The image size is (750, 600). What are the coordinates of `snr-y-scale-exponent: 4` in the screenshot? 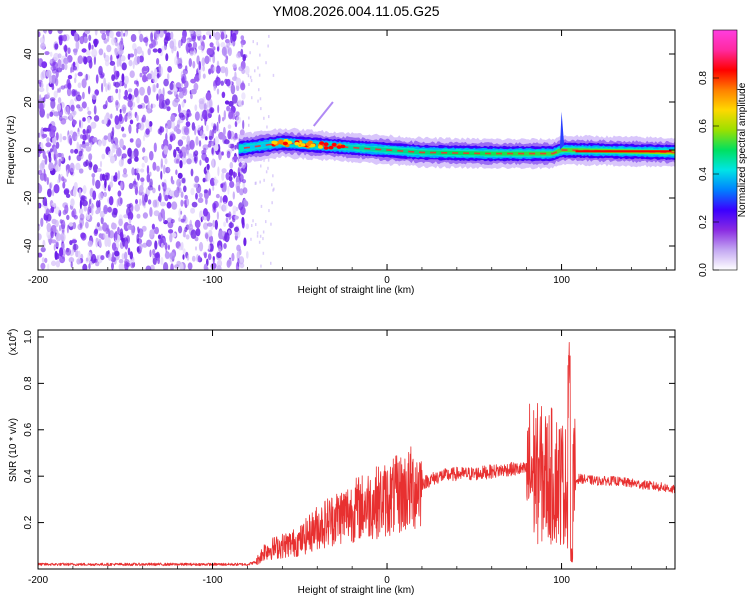 It's located at (10, 334).